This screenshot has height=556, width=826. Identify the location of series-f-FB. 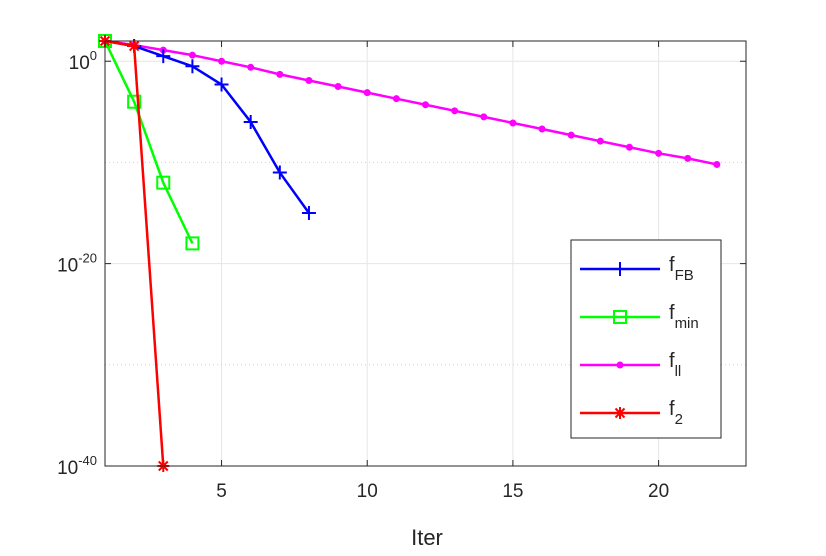
(207, 127).